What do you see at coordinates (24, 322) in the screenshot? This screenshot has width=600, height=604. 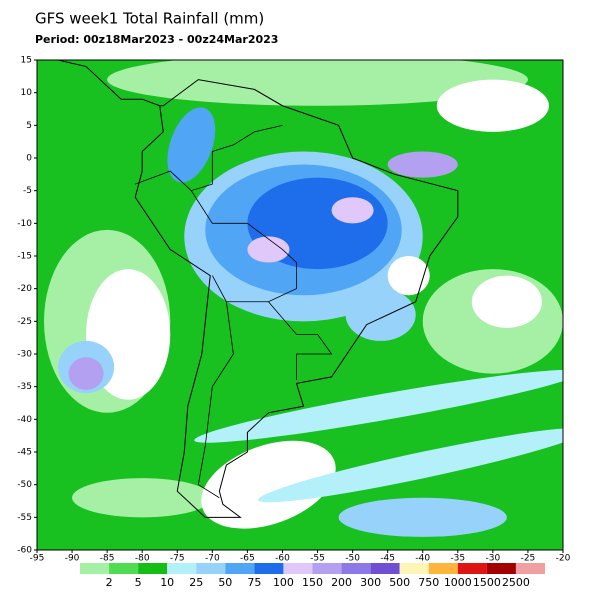 I see `y-tick-label: -25` at bounding box center [24, 322].